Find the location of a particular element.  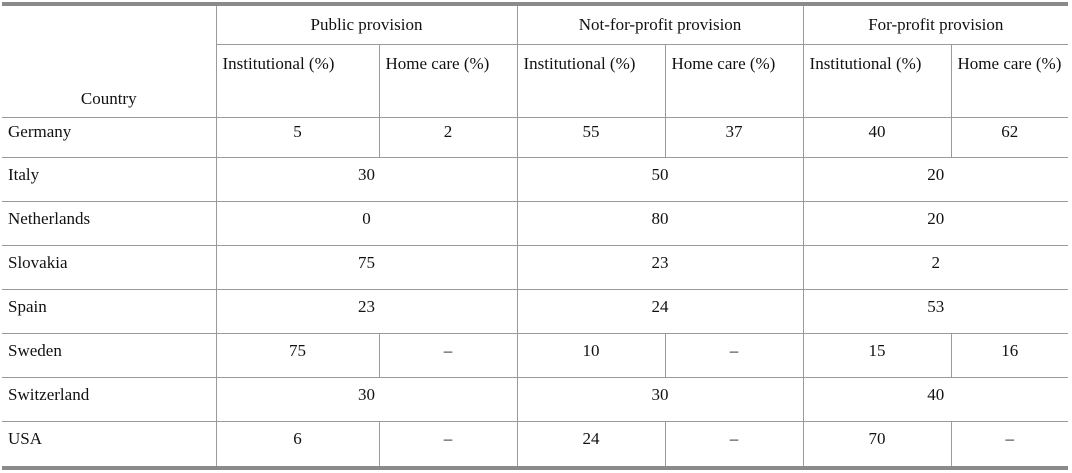

table-row: Sweden 75–10–15 16 is located at coordinates (535, 355).